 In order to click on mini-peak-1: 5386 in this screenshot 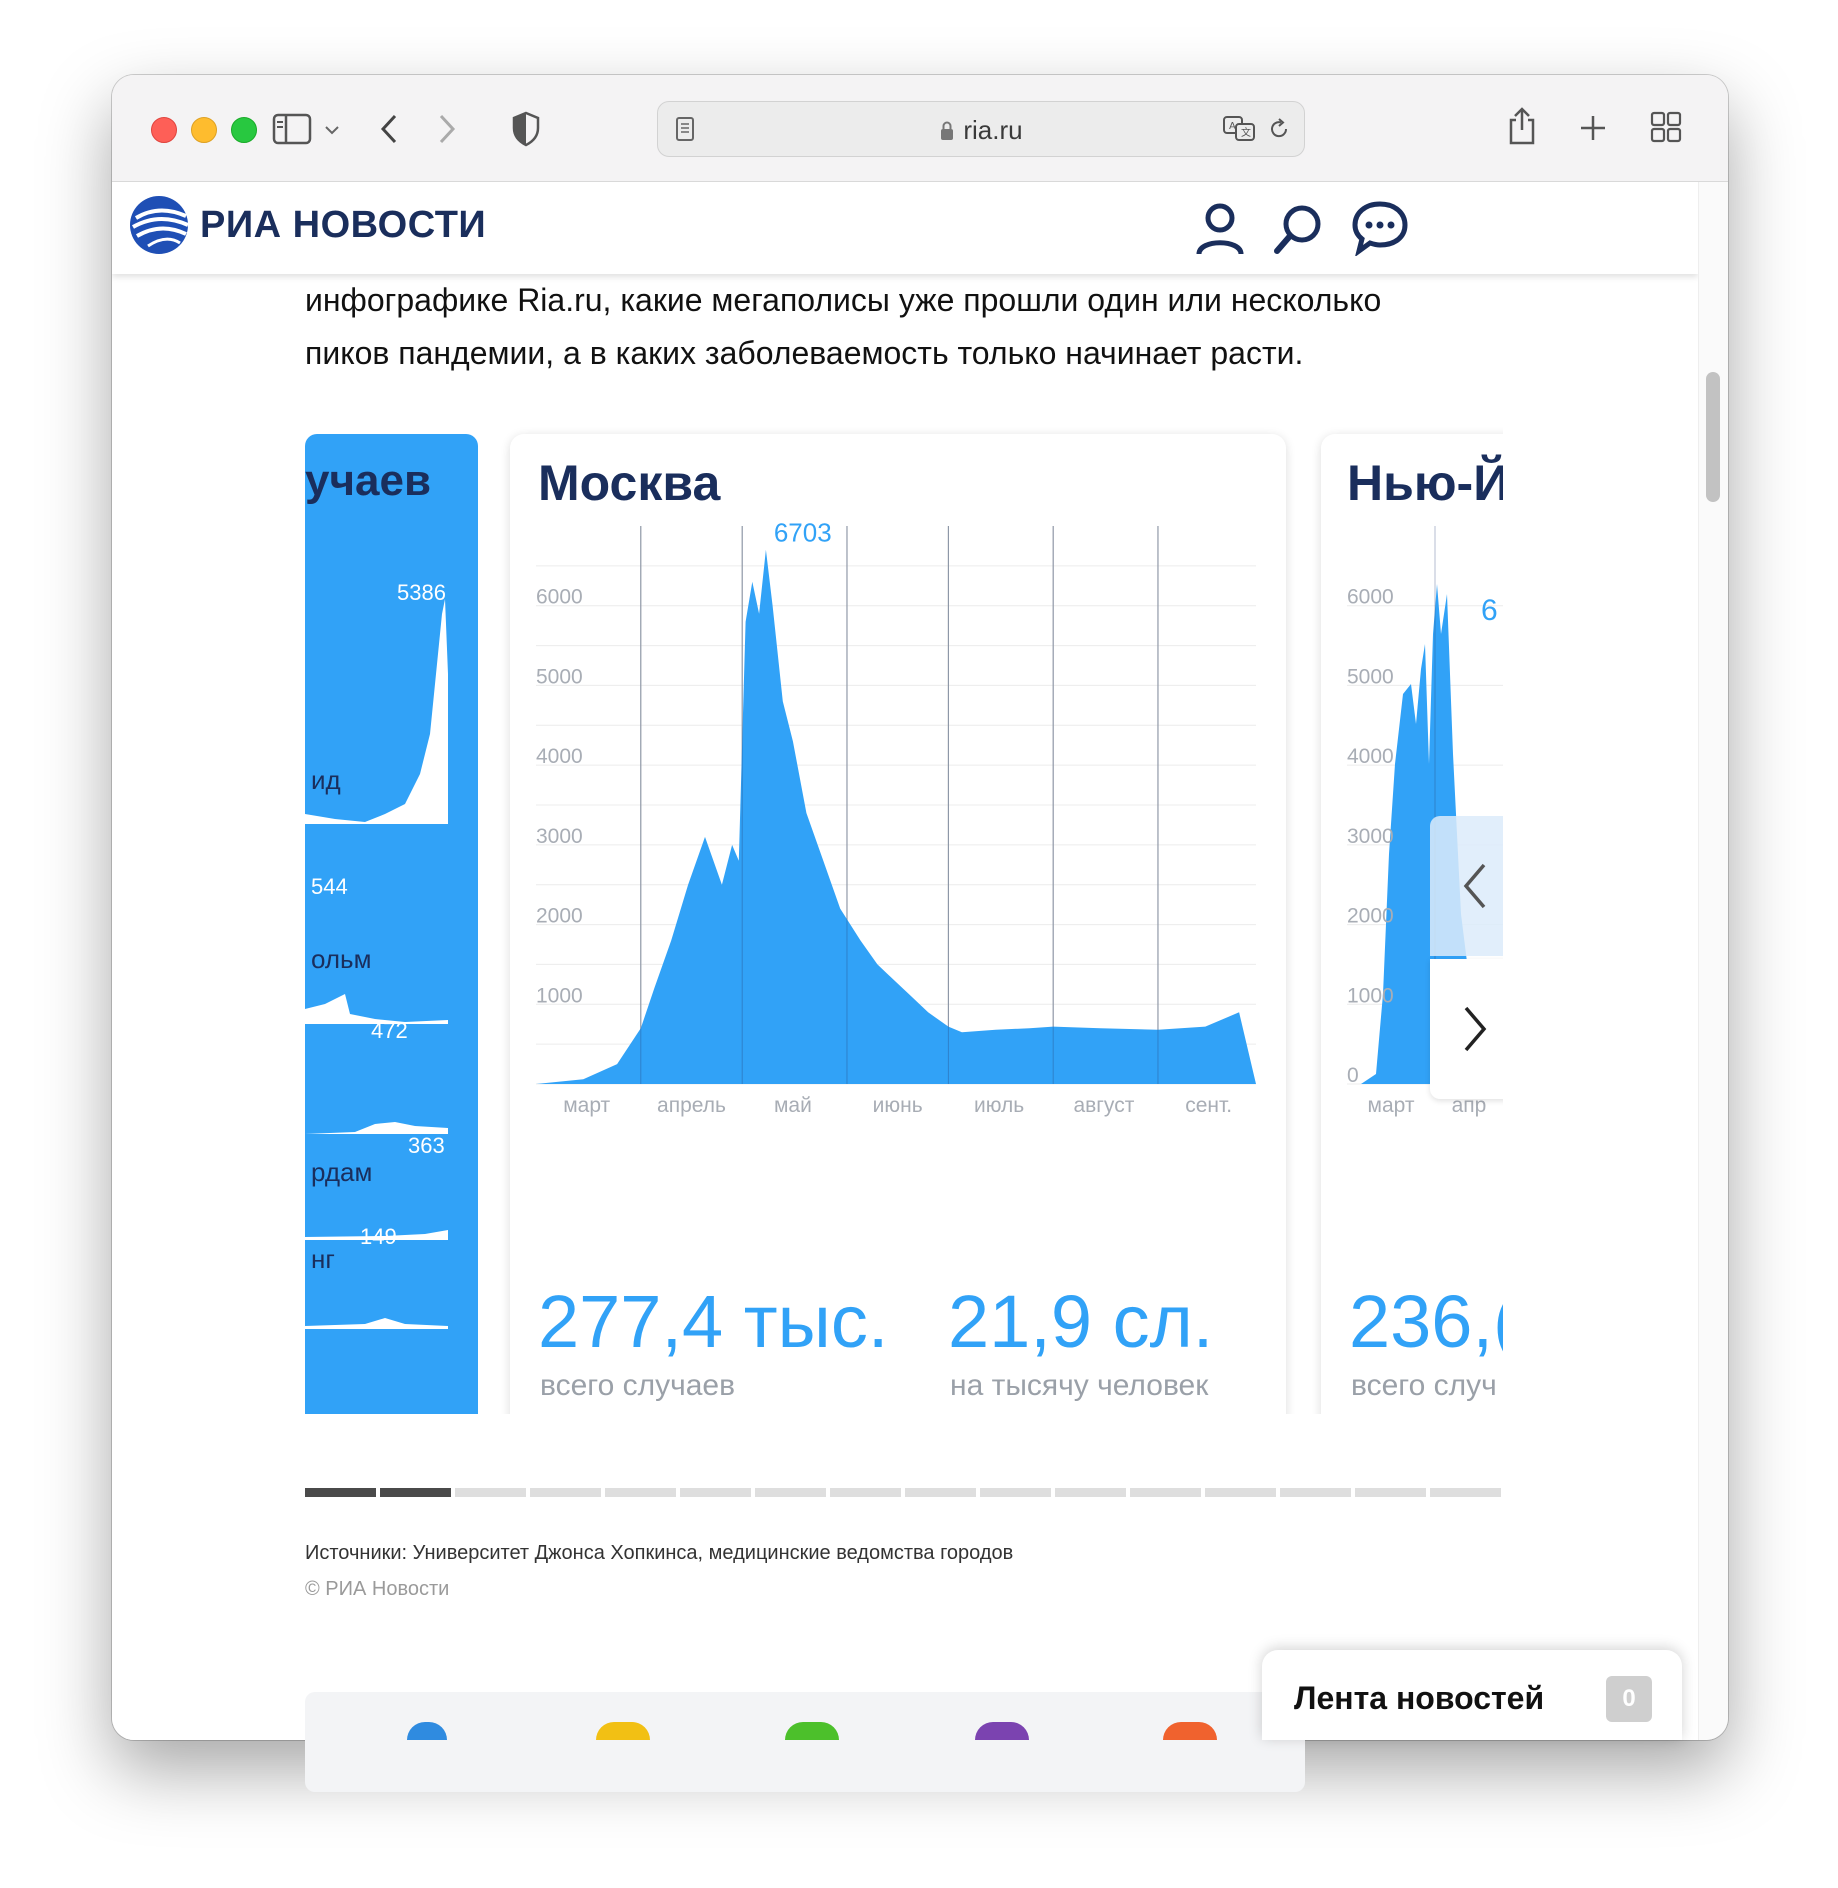, I will do `click(421, 592)`.